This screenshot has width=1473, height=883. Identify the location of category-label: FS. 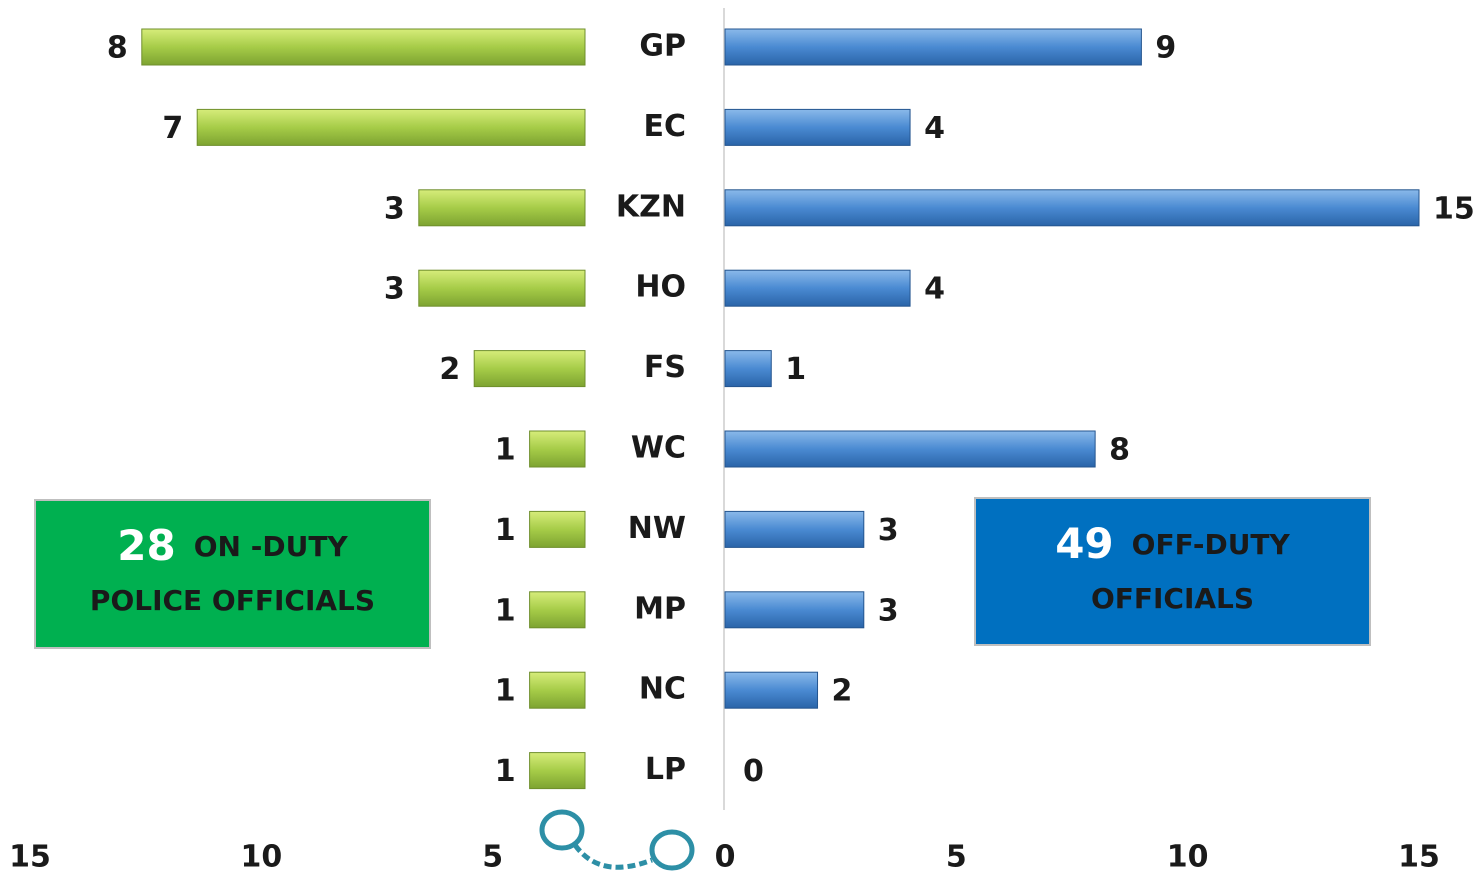
(665, 367).